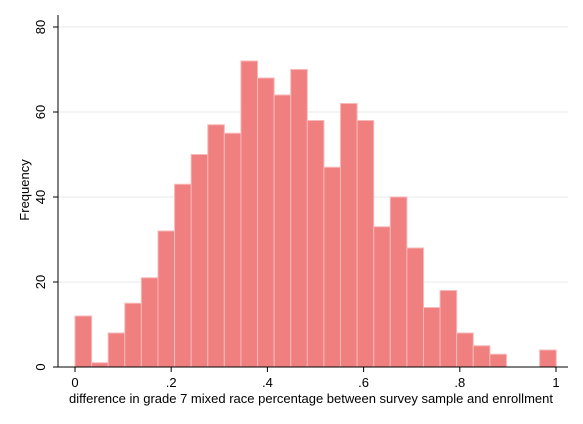 The height and width of the screenshot is (424, 583). Describe the element at coordinates (459, 382) in the screenshot. I see `x-tick-label: .8` at that location.